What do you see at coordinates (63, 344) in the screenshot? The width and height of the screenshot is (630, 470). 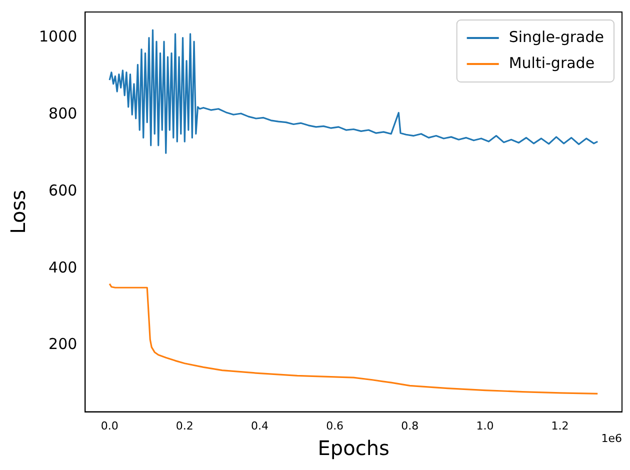 I see `y-tick-label: 200` at bounding box center [63, 344].